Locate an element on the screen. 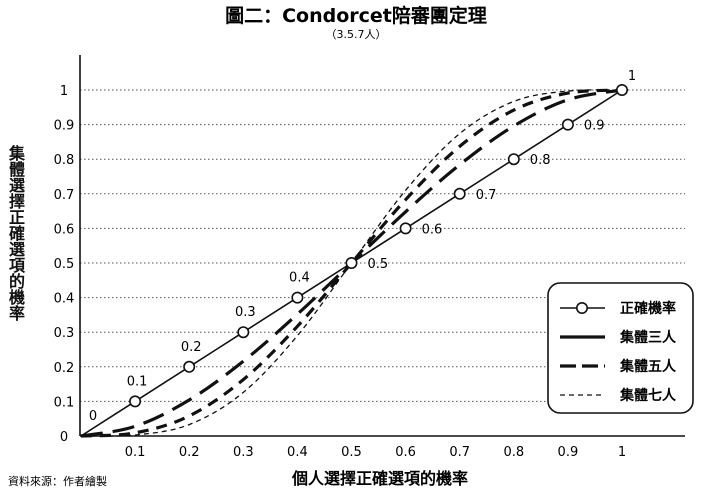 The width and height of the screenshot is (704, 496). y-tick-label: 0.6 is located at coordinates (64, 229).